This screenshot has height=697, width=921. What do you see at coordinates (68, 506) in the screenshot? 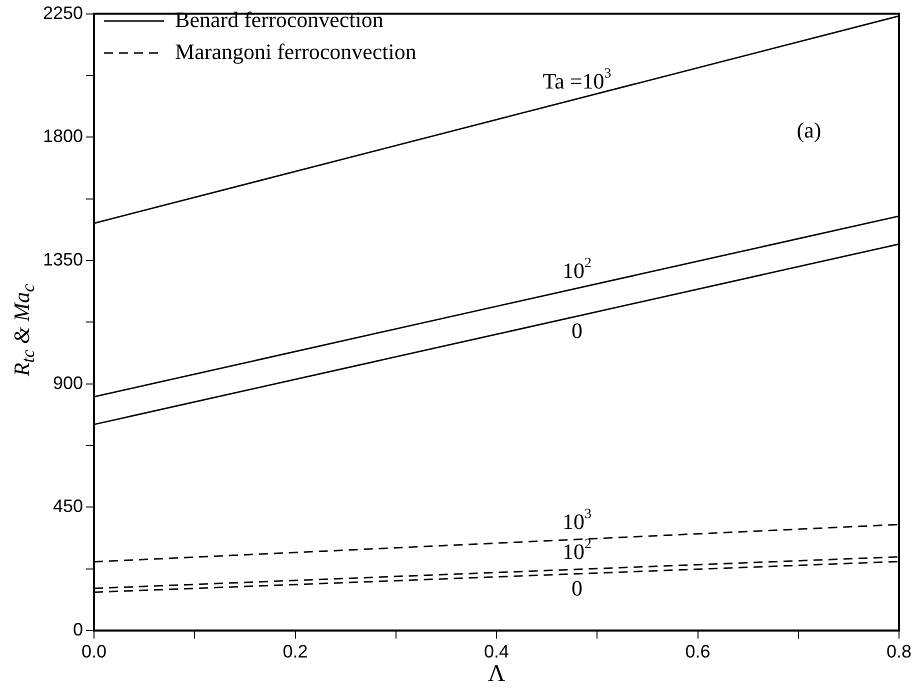
I see `y-tick-label: 450` at bounding box center [68, 506].